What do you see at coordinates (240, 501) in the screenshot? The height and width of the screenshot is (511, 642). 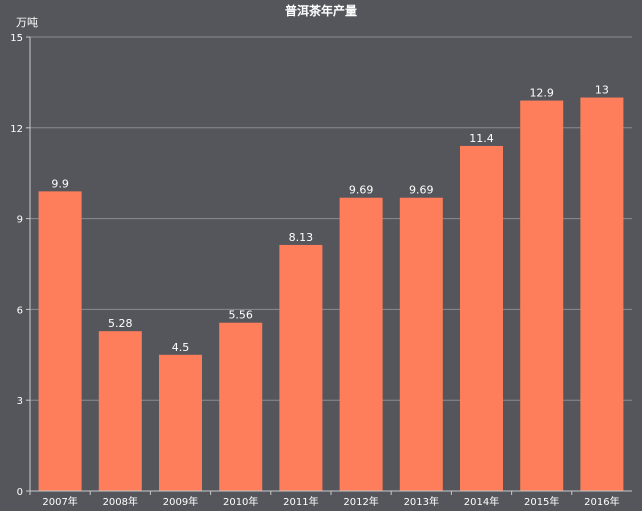 I see `x-tick-label: 2010年` at bounding box center [240, 501].